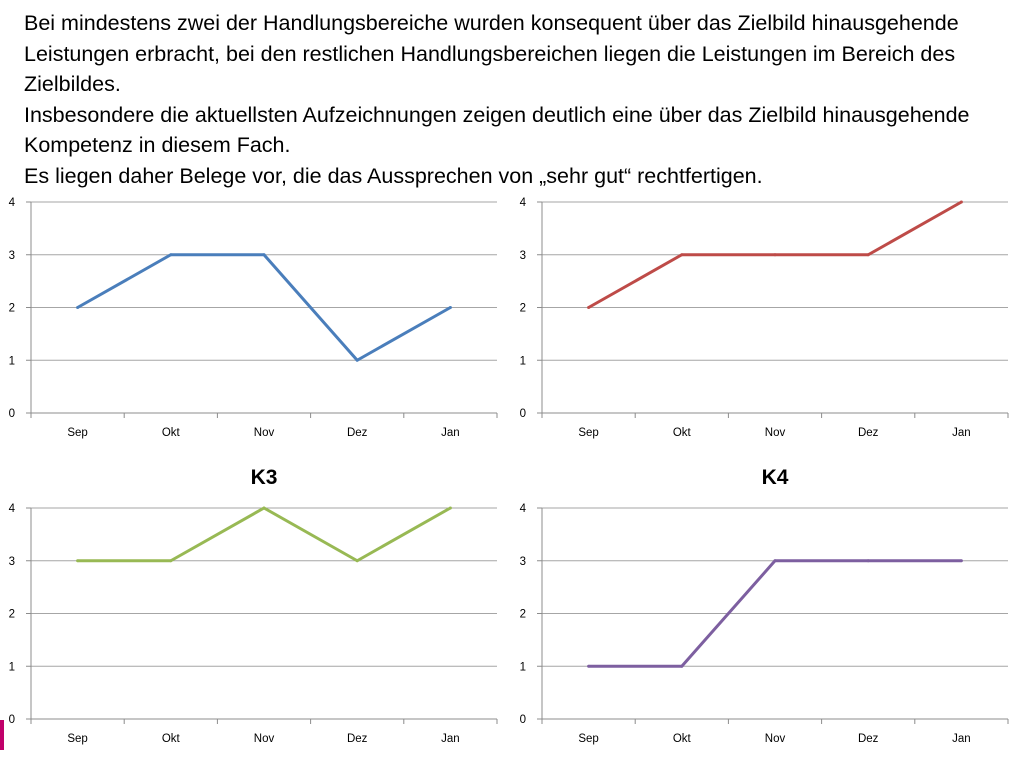 The height and width of the screenshot is (768, 1024). I want to click on chart-3-point-okt, so click(171, 561).